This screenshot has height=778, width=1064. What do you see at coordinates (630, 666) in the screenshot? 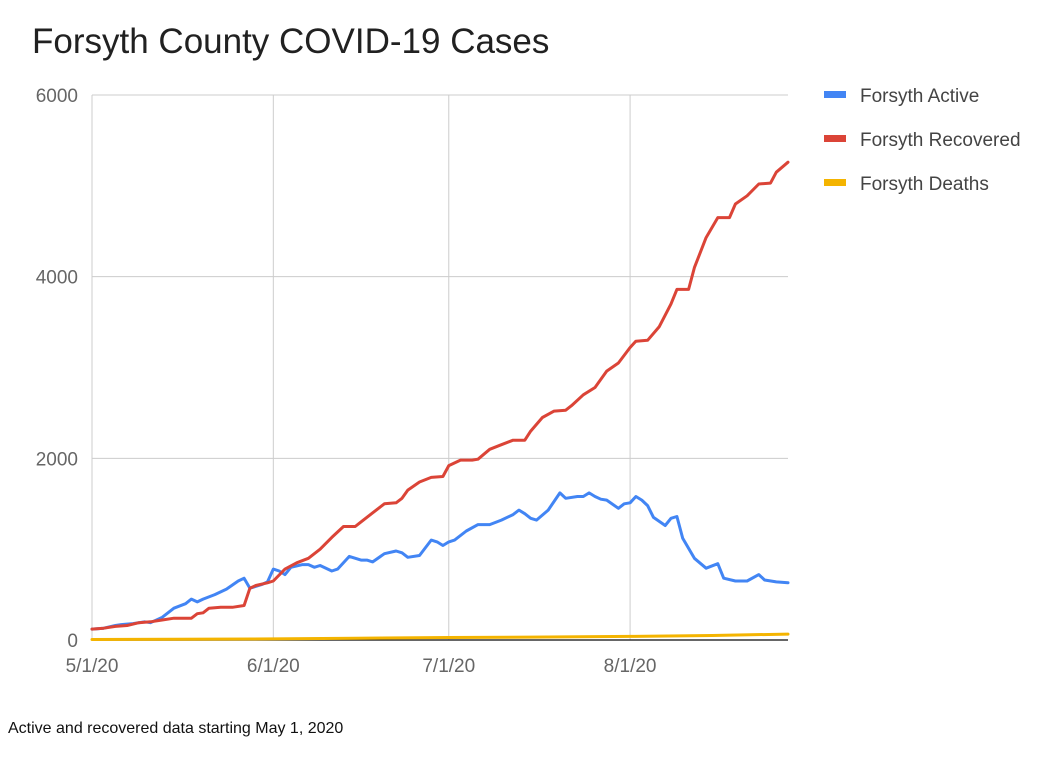
I see `x-tick-label: 8/1/20` at bounding box center [630, 666].